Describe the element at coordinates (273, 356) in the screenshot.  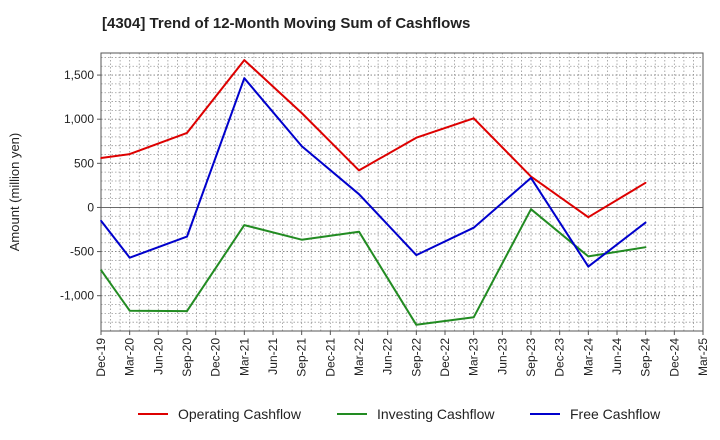
I see `x-tick-label: Jun-21` at that location.